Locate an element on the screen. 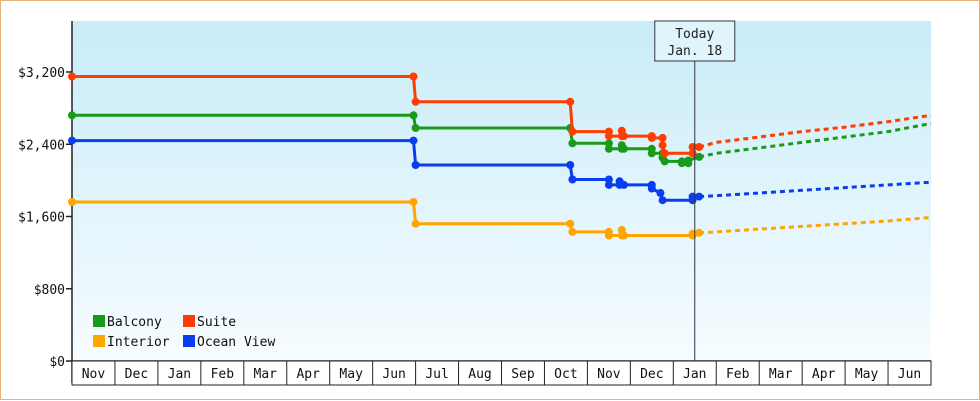 This screenshot has height=401, width=980. today-box is located at coordinates (695, 41).